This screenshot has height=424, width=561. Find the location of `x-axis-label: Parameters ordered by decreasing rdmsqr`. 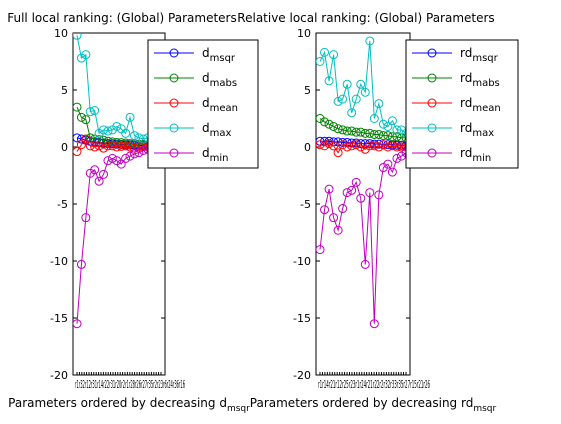

x-axis-label: Parameters ordered by decreasing rdmsqr is located at coordinates (373, 405).